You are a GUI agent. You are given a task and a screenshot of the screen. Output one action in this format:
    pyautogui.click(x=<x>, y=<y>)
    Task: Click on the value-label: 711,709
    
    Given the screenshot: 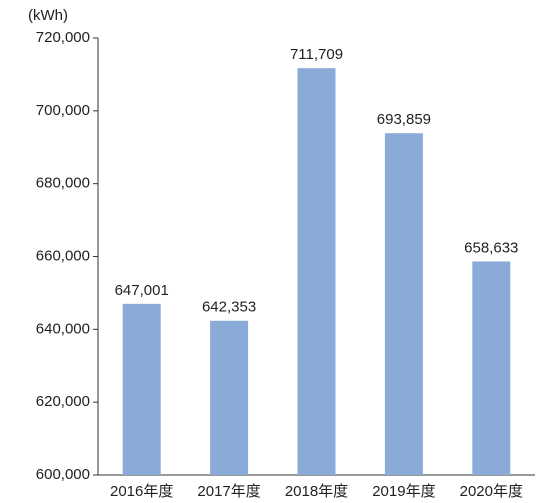 What is the action you would take?
    pyautogui.click(x=316, y=54)
    